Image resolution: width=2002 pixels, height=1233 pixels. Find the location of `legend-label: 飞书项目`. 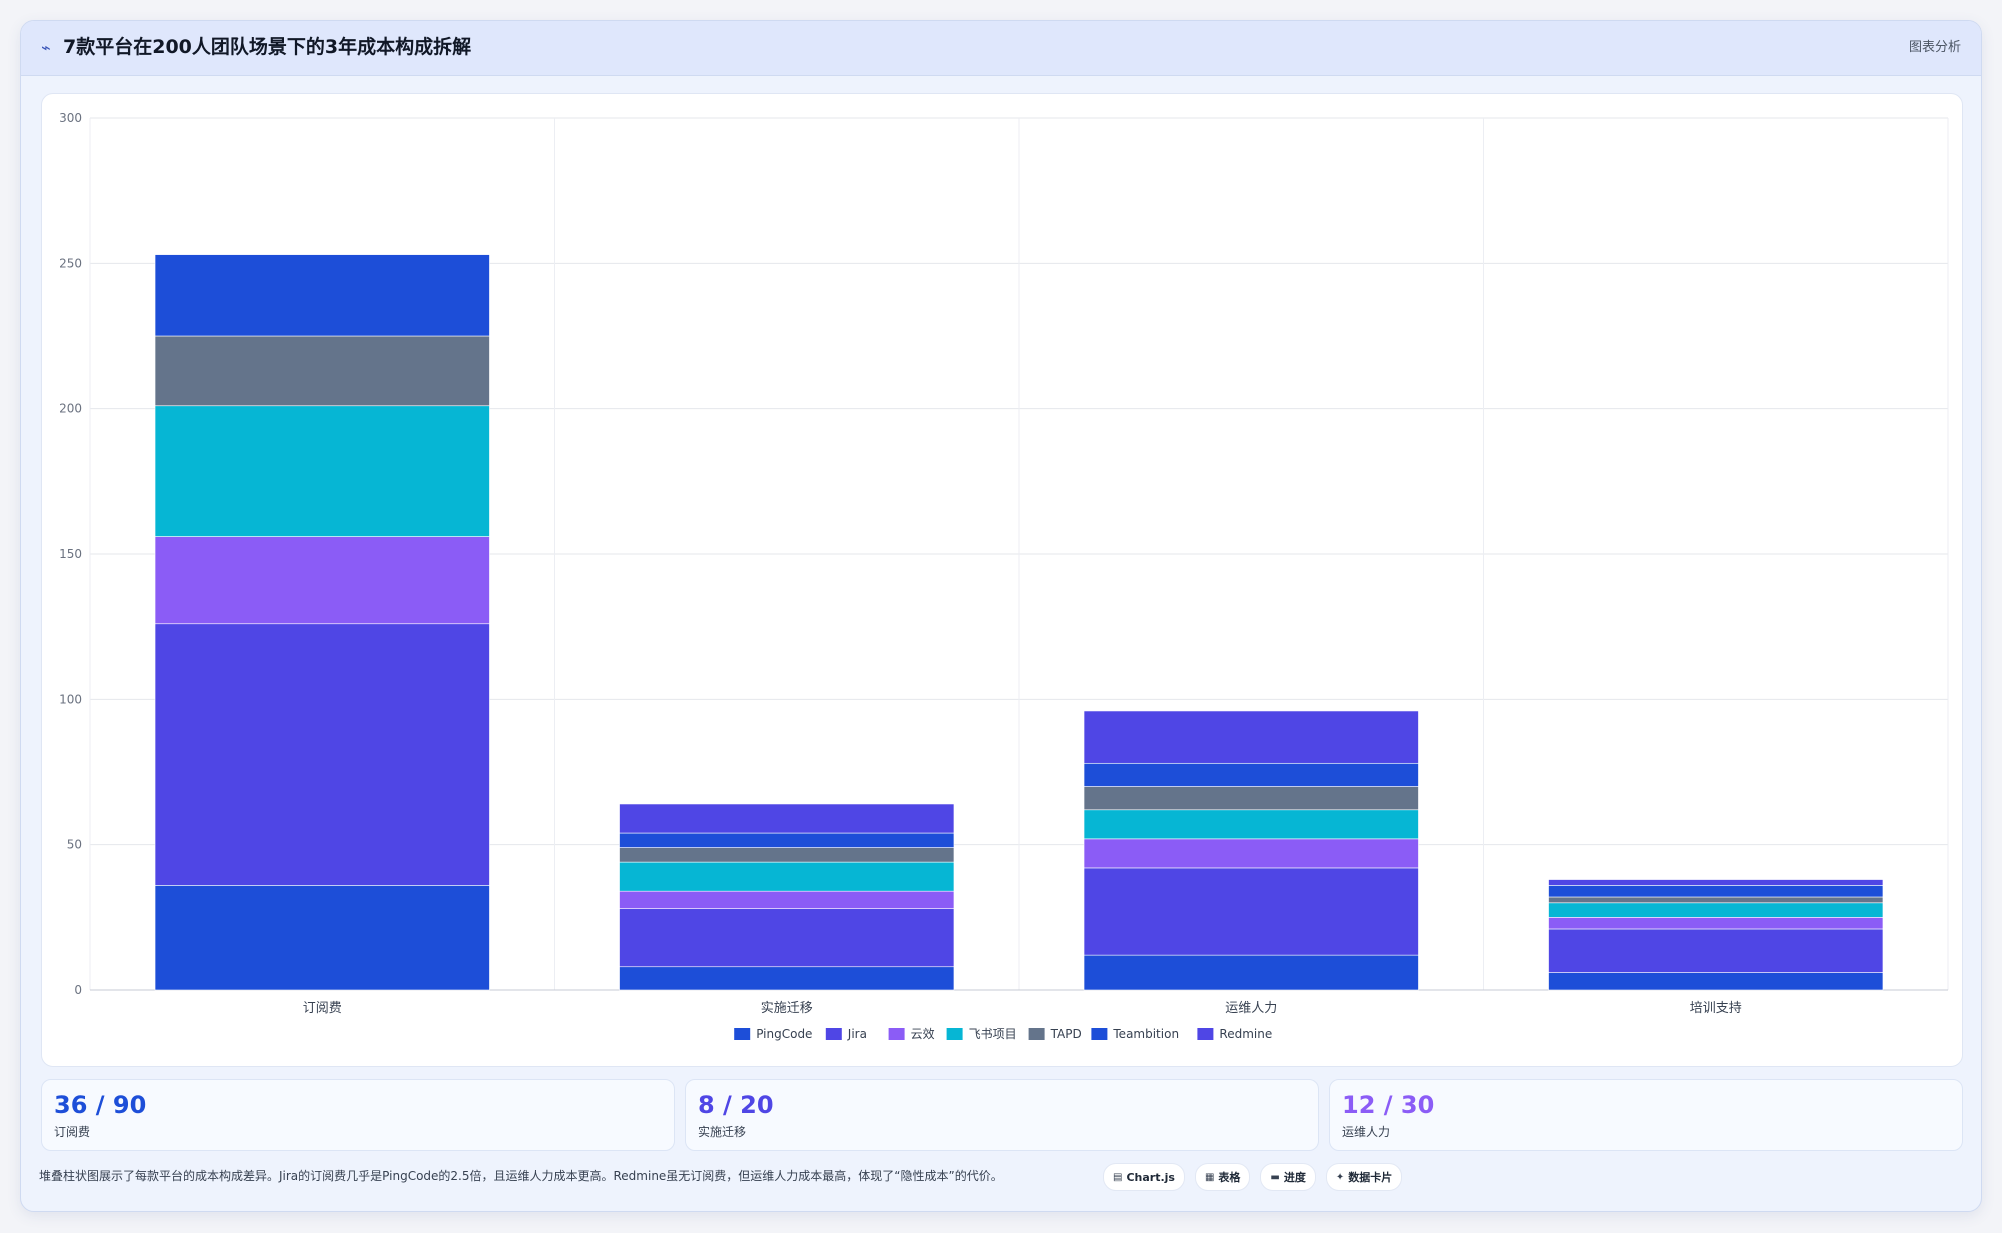

legend-label: 飞书项目 is located at coordinates (993, 1034).